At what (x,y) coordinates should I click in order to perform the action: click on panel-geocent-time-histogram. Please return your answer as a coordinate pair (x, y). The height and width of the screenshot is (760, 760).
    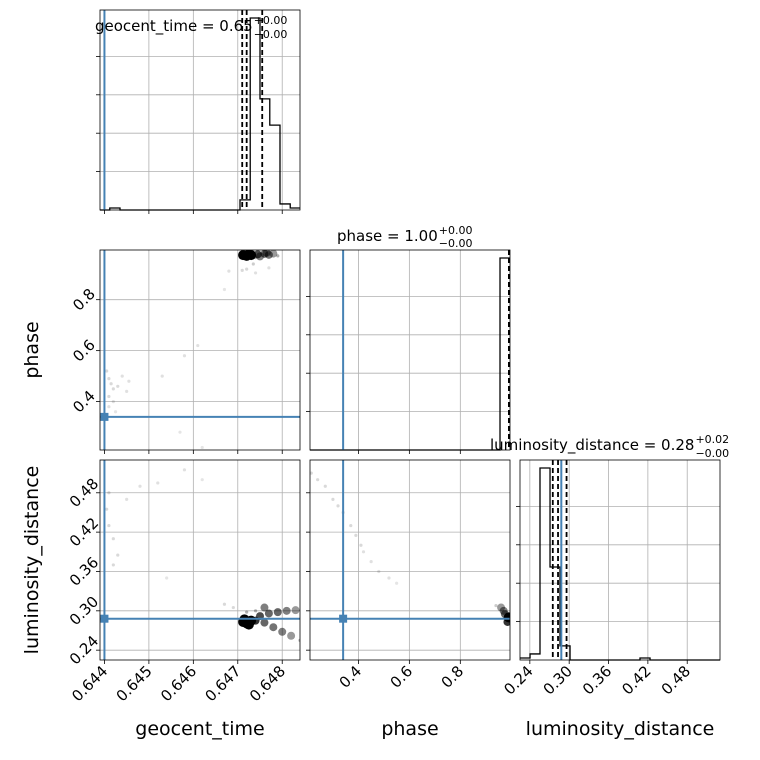
    Looking at the image, I should click on (198, 111).